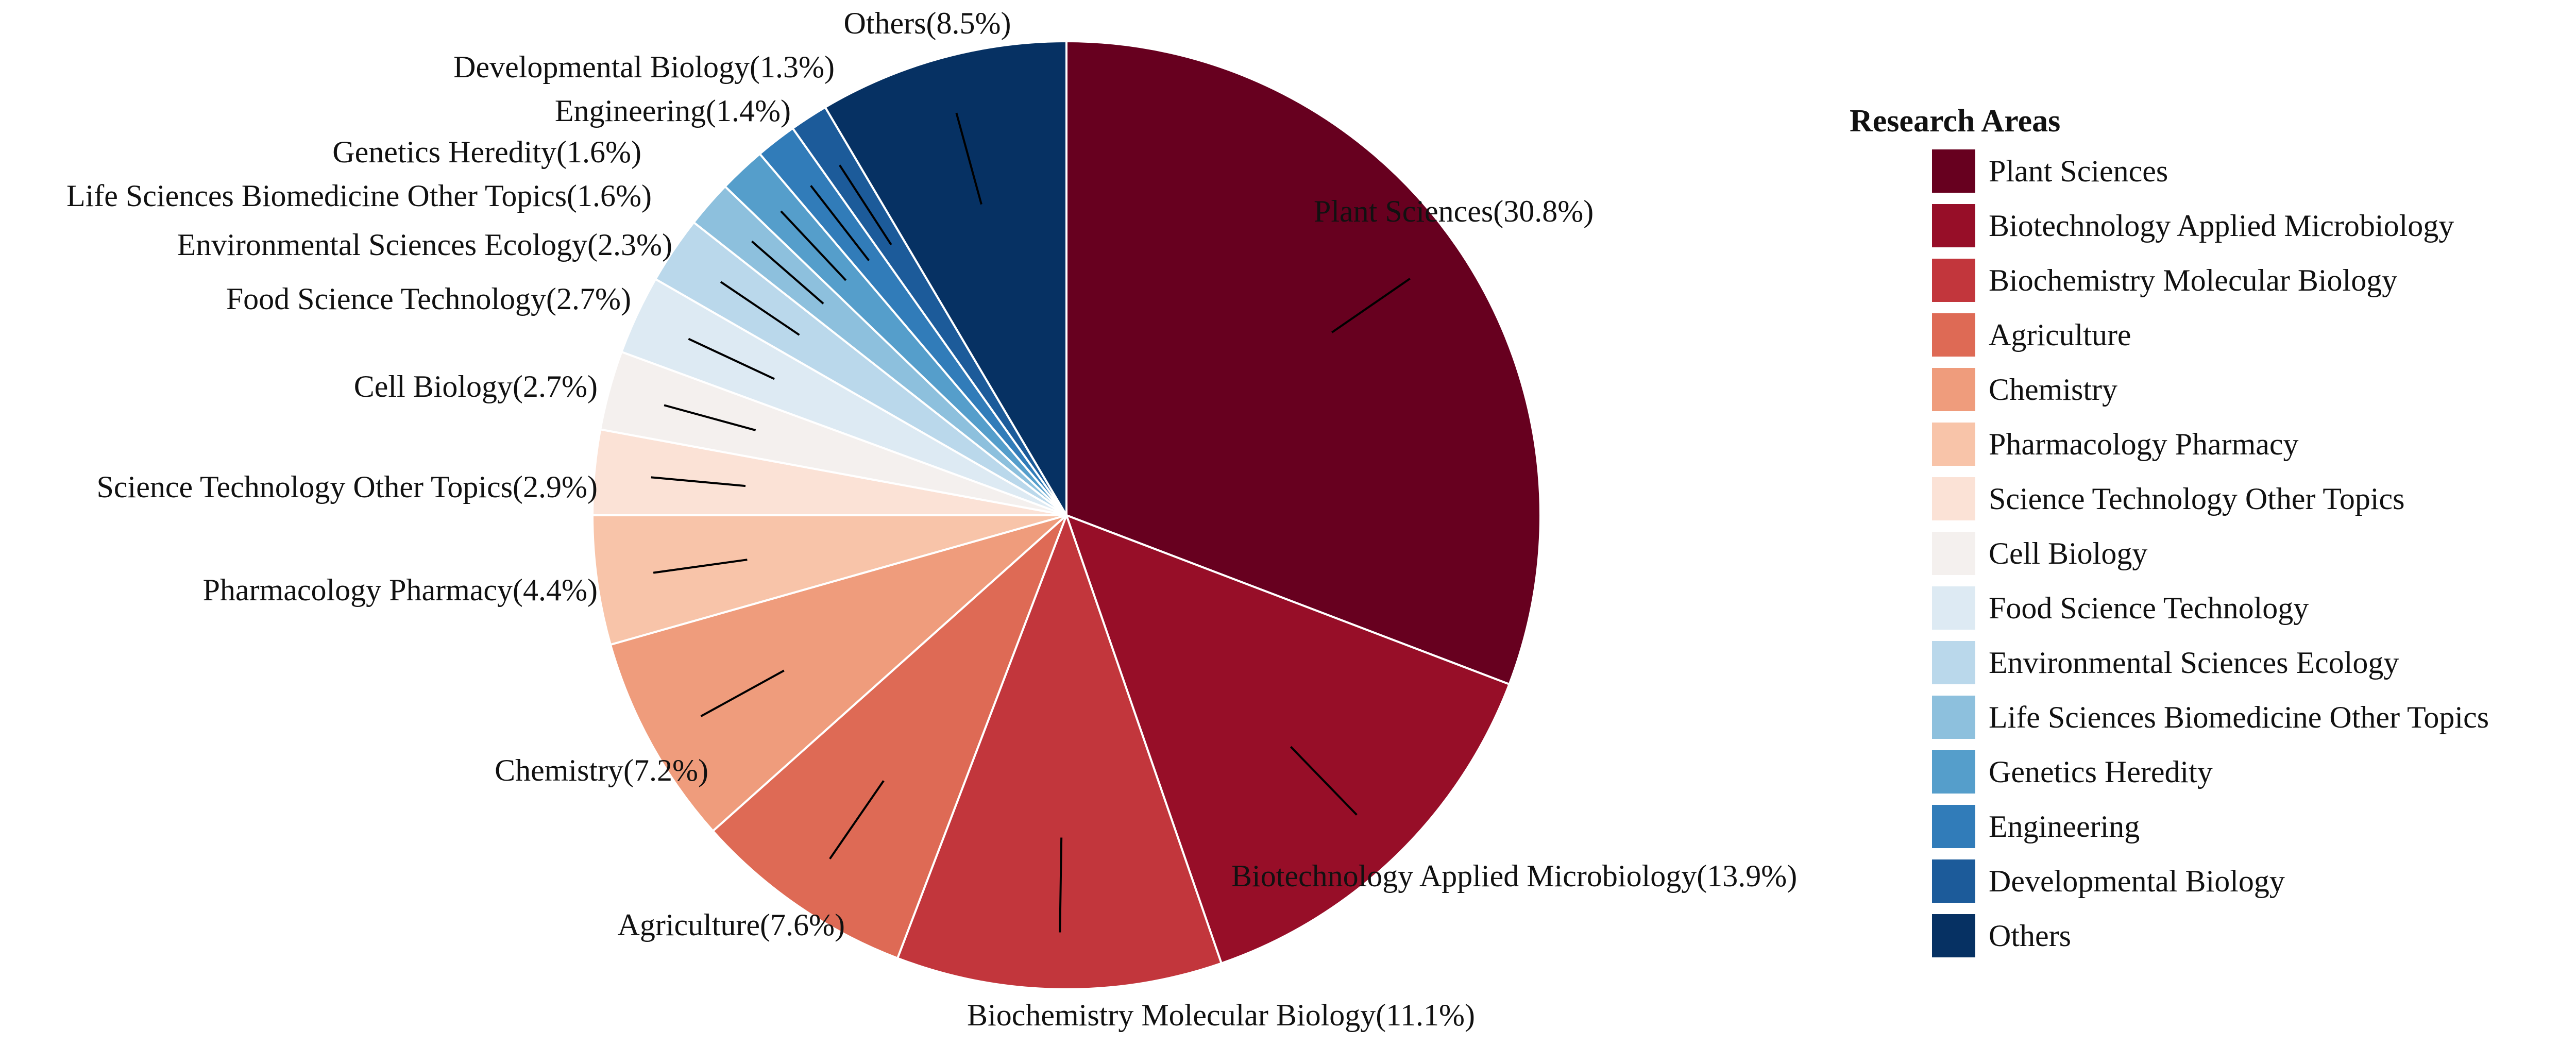 The image size is (2576, 1046). Describe the element at coordinates (476, 386) in the screenshot. I see `slice-label: Cell Biology(2.7%)` at that location.